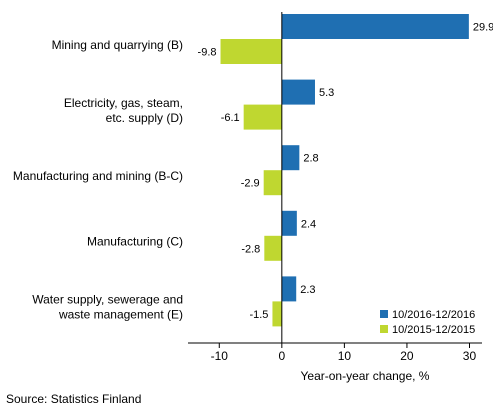  What do you see at coordinates (220, 356) in the screenshot?
I see `x-tick-label-1: -10` at bounding box center [220, 356].